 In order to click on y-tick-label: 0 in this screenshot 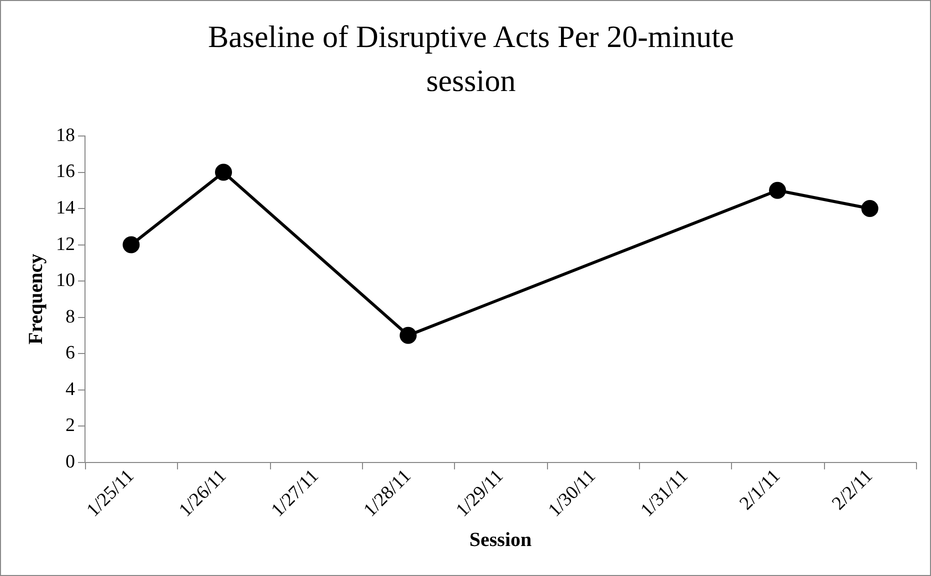, I will do `click(70, 461)`.